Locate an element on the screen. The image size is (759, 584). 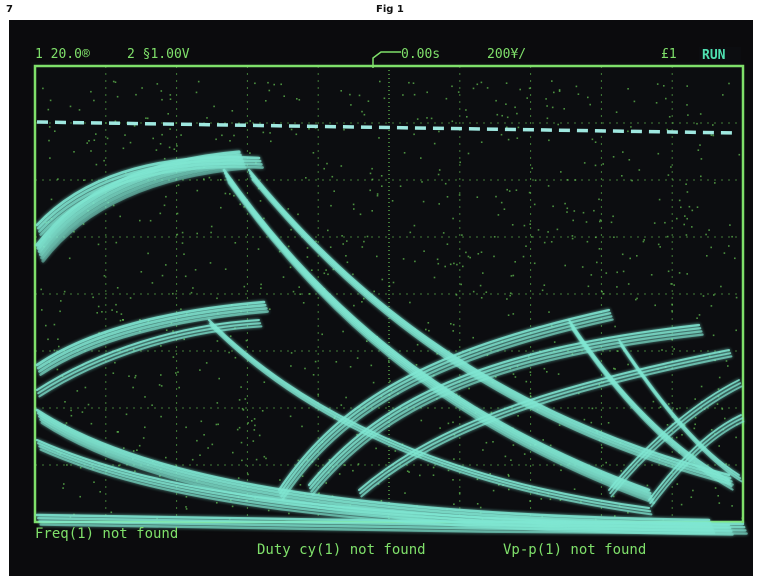
page-number: 7 is located at coordinates (9, 9).